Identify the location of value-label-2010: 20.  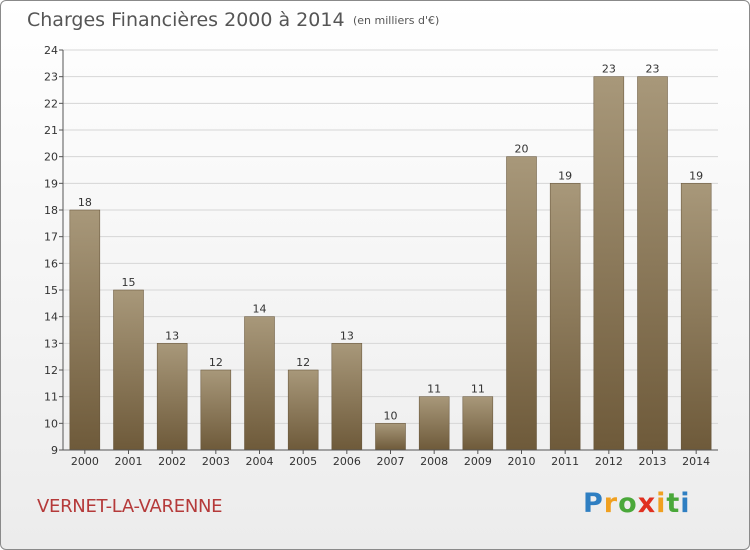
(522, 149).